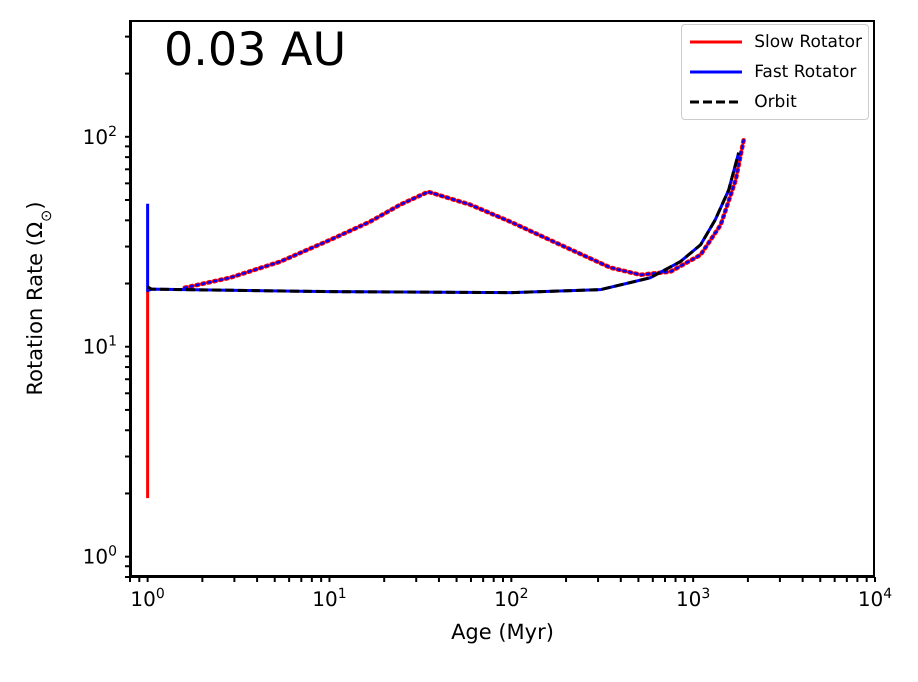 This screenshot has height=682, width=918. Describe the element at coordinates (99, 346) in the screenshot. I see `y-tick-label: 10$^{1}$` at that location.